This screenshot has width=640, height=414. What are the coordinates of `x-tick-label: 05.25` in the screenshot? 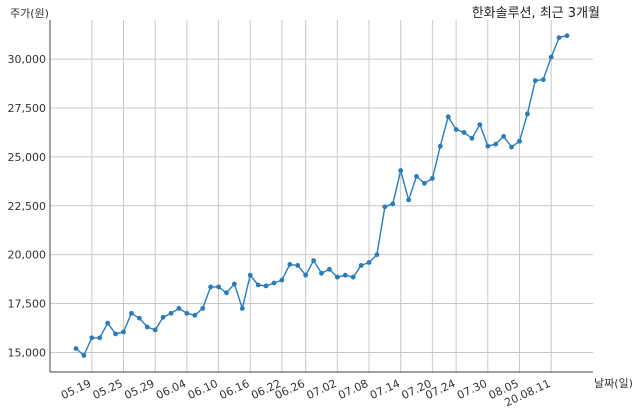 It's located at (108, 389).